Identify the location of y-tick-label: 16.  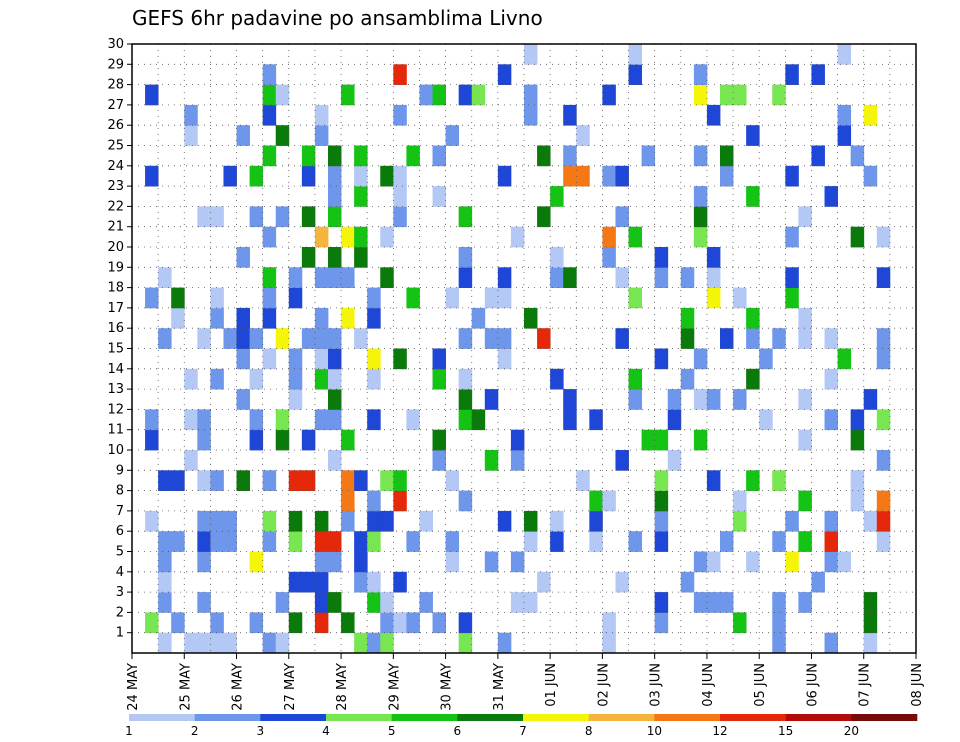
(115, 328).